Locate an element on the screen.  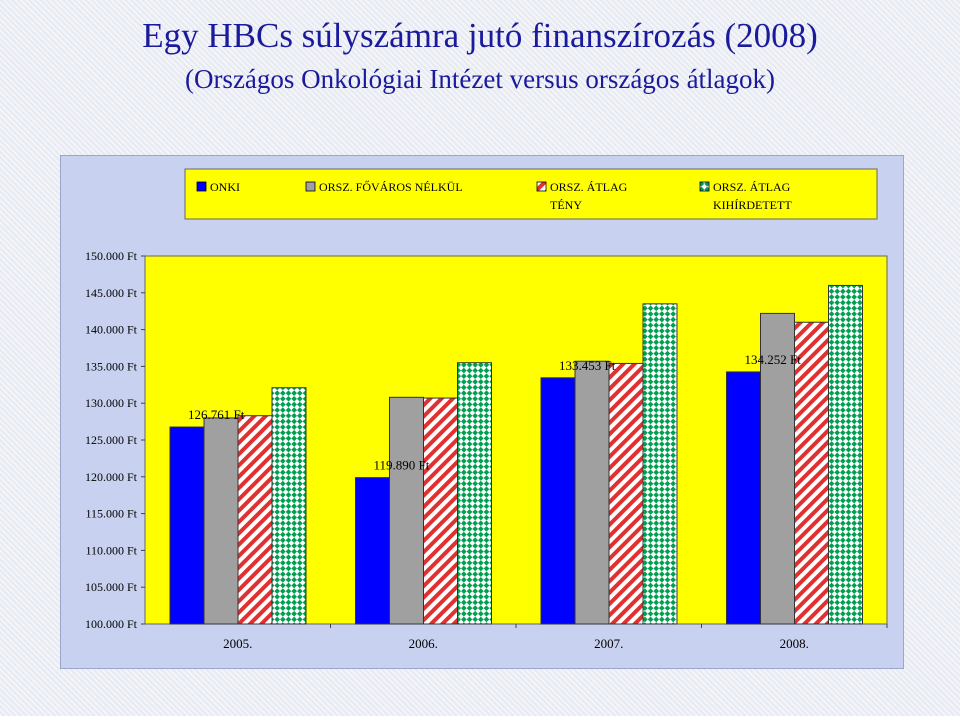
y-tick-label: 135.000 Ft is located at coordinates (111, 366).